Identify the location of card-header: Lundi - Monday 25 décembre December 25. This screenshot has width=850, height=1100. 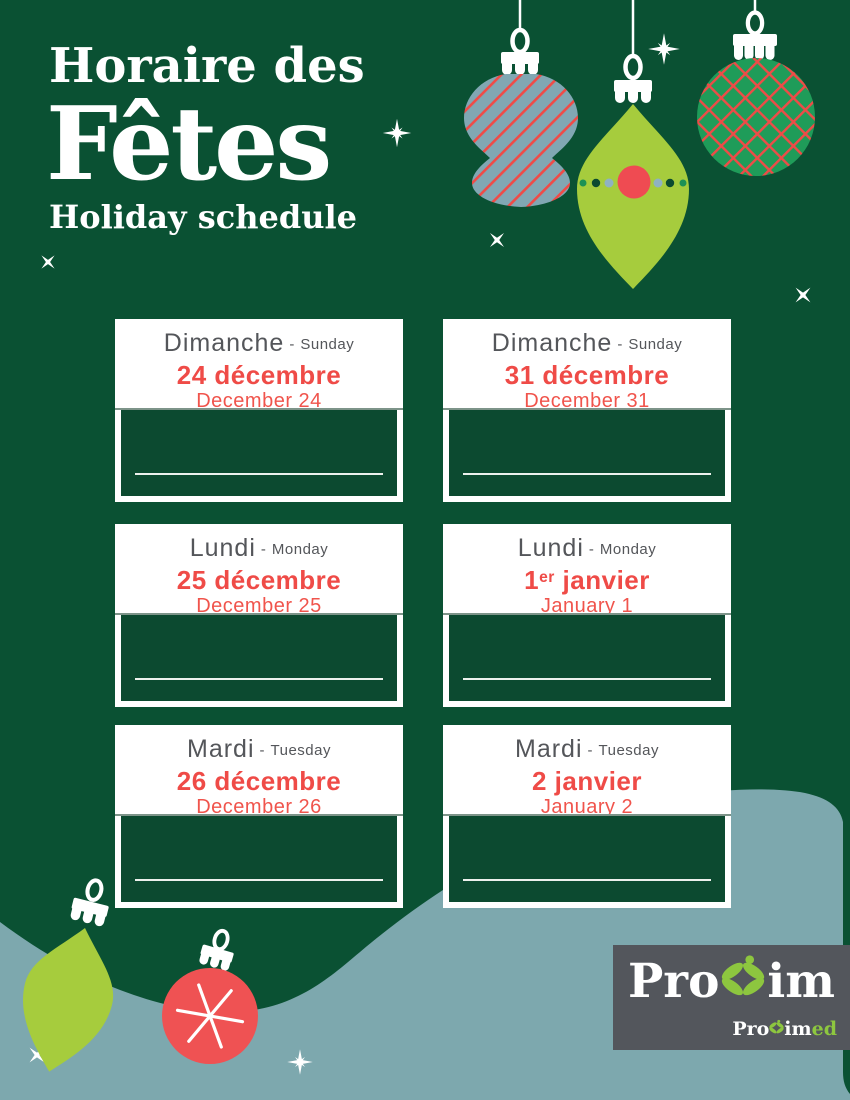
(259, 574).